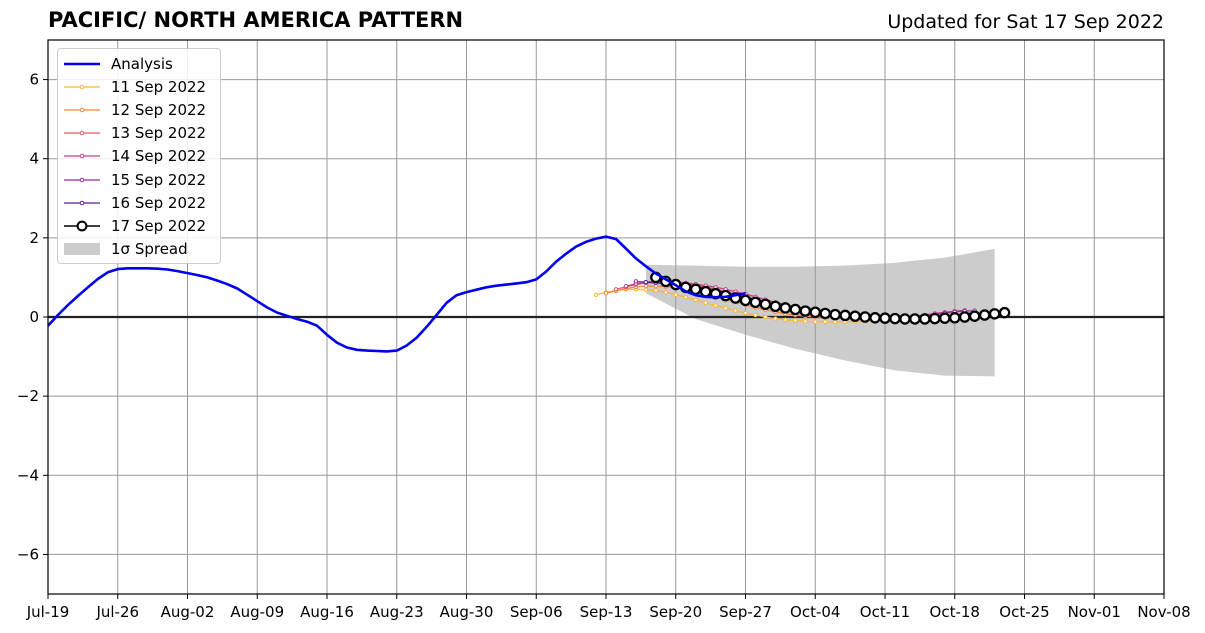  What do you see at coordinates (159, 156) in the screenshot?
I see `legend-label: 14 Sep 2022` at bounding box center [159, 156].